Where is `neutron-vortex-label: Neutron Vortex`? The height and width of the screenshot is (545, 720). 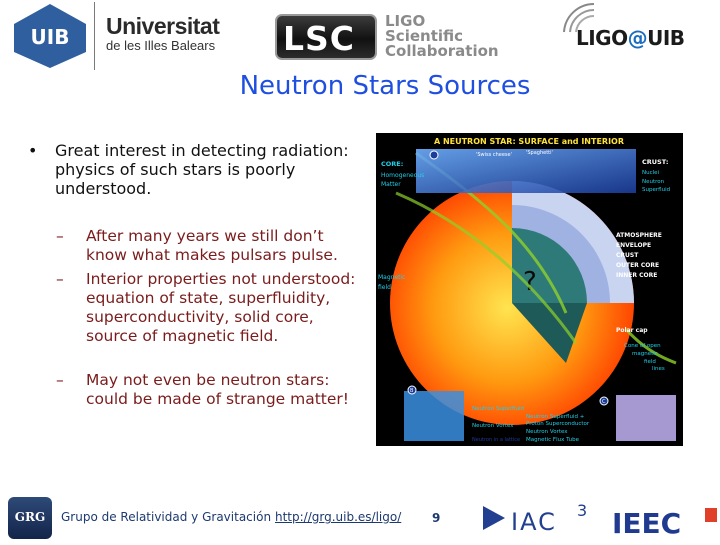
neutron-vortex-label: Neutron Vortex is located at coordinates (493, 426).